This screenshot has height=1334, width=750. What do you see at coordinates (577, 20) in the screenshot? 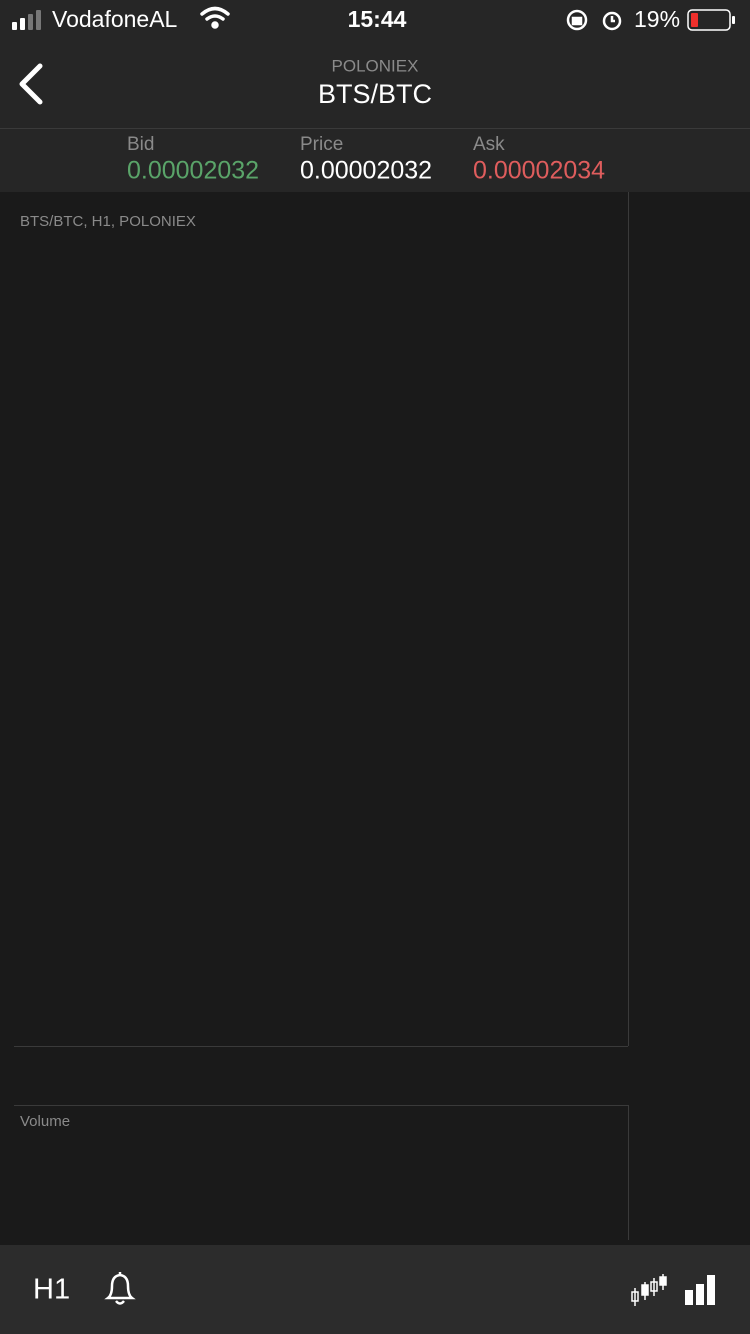
I see `lock-icon` at bounding box center [577, 20].